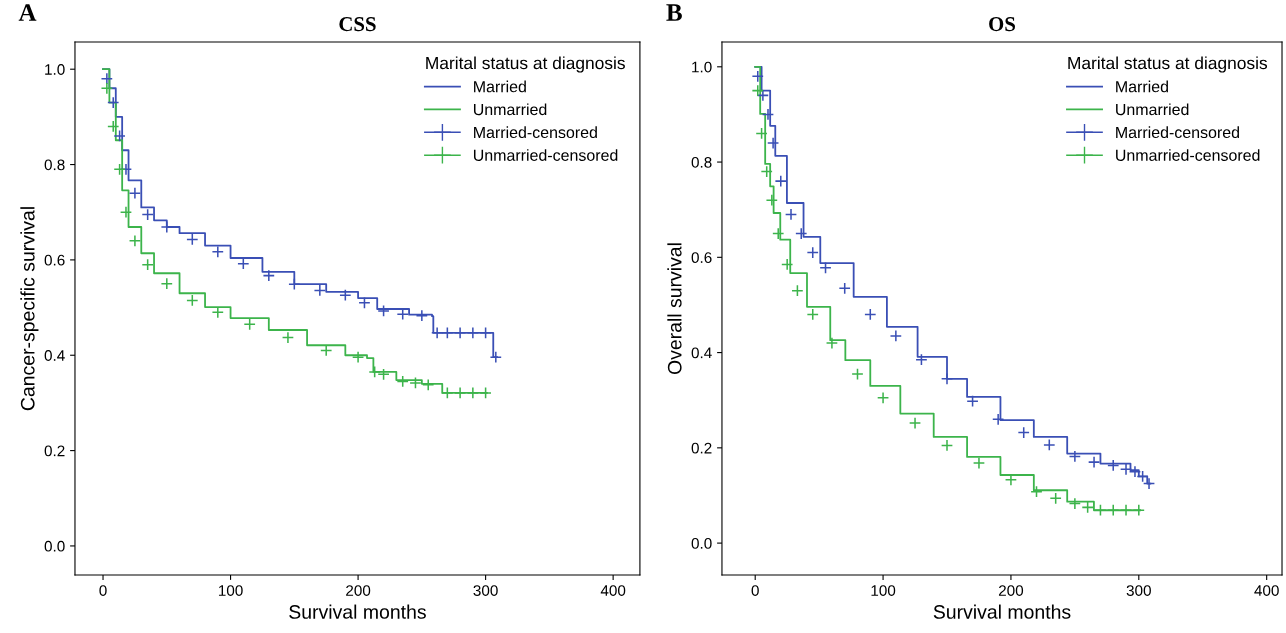 The width and height of the screenshot is (1286, 633). Describe the element at coordinates (357, 611) in the screenshot. I see `x-axis-title: Survival months` at that location.